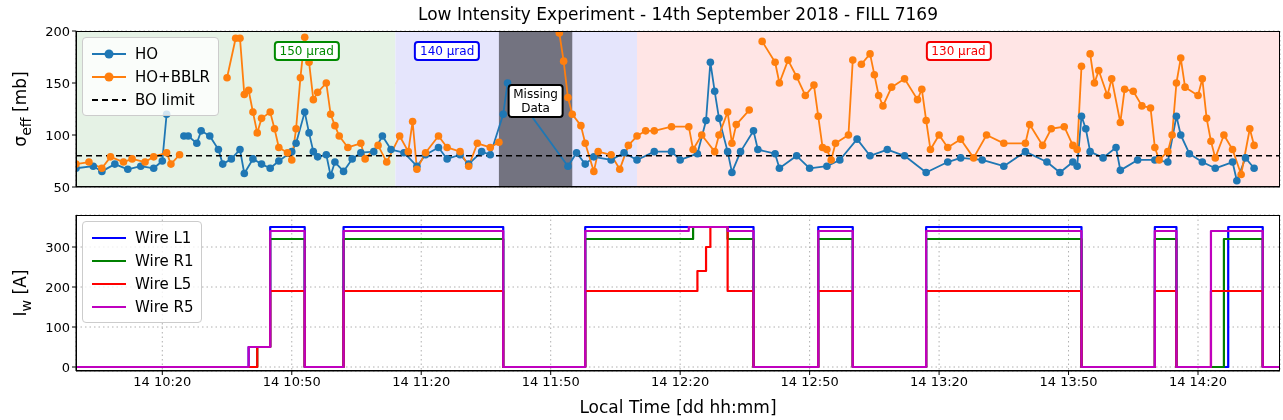 The height and width of the screenshot is (420, 1283). What do you see at coordinates (173, 76) in the screenshot?
I see `legend-label: HO+BBLR` at bounding box center [173, 76].